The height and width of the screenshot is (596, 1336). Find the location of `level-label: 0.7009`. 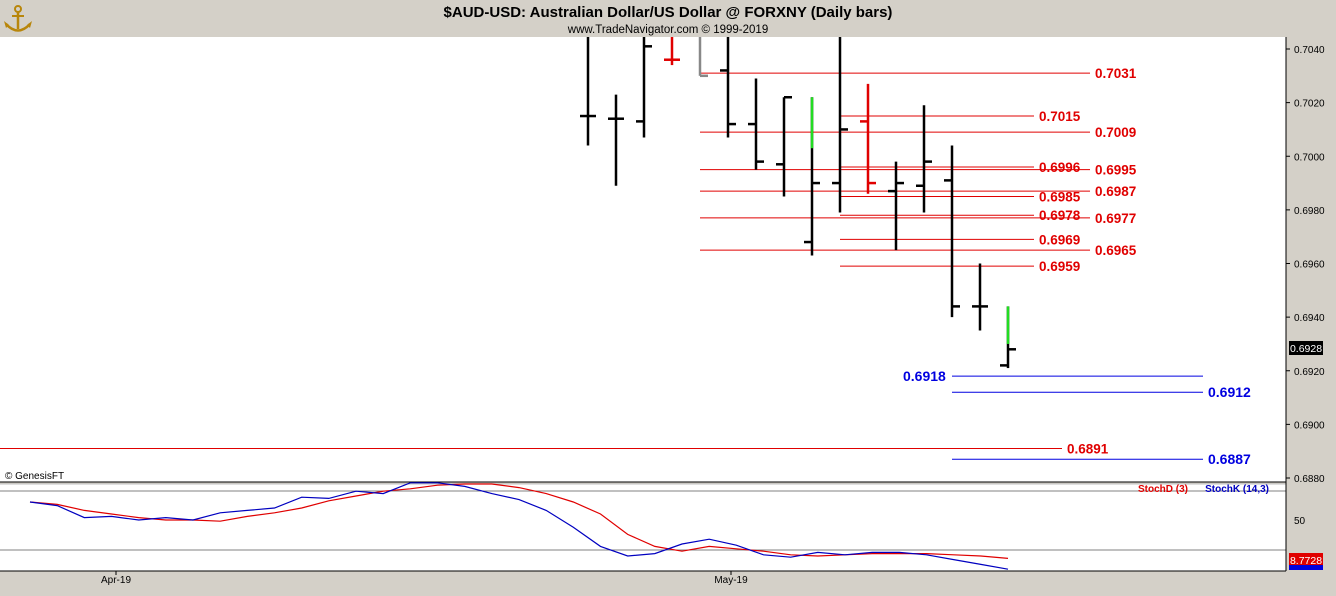

level-label: 0.7009 is located at coordinates (1115, 132).